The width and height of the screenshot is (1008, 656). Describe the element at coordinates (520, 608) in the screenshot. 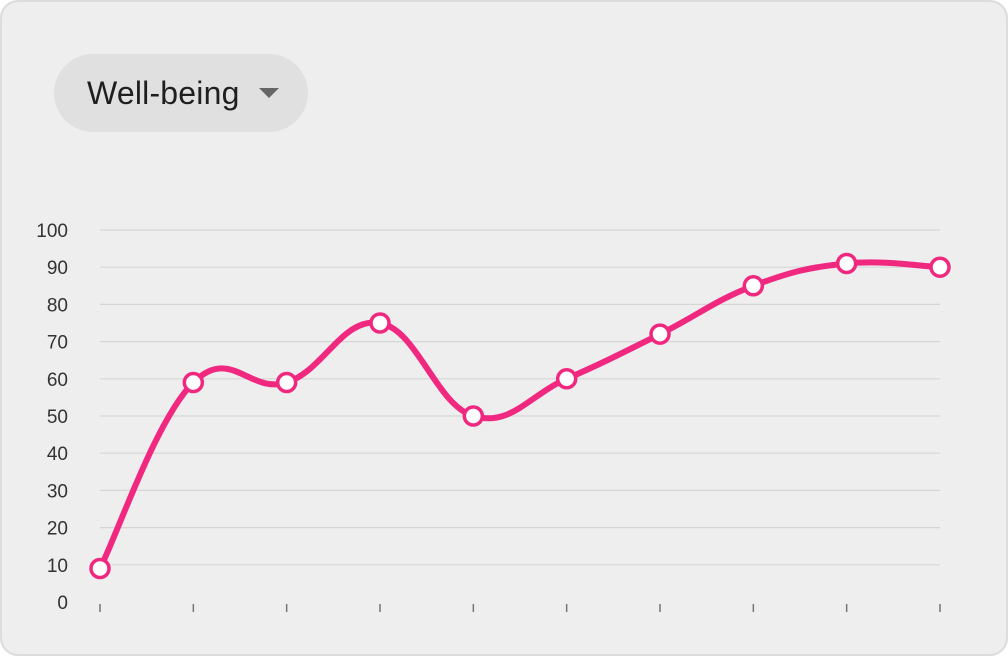

I see `x-axis-ticks` at that location.